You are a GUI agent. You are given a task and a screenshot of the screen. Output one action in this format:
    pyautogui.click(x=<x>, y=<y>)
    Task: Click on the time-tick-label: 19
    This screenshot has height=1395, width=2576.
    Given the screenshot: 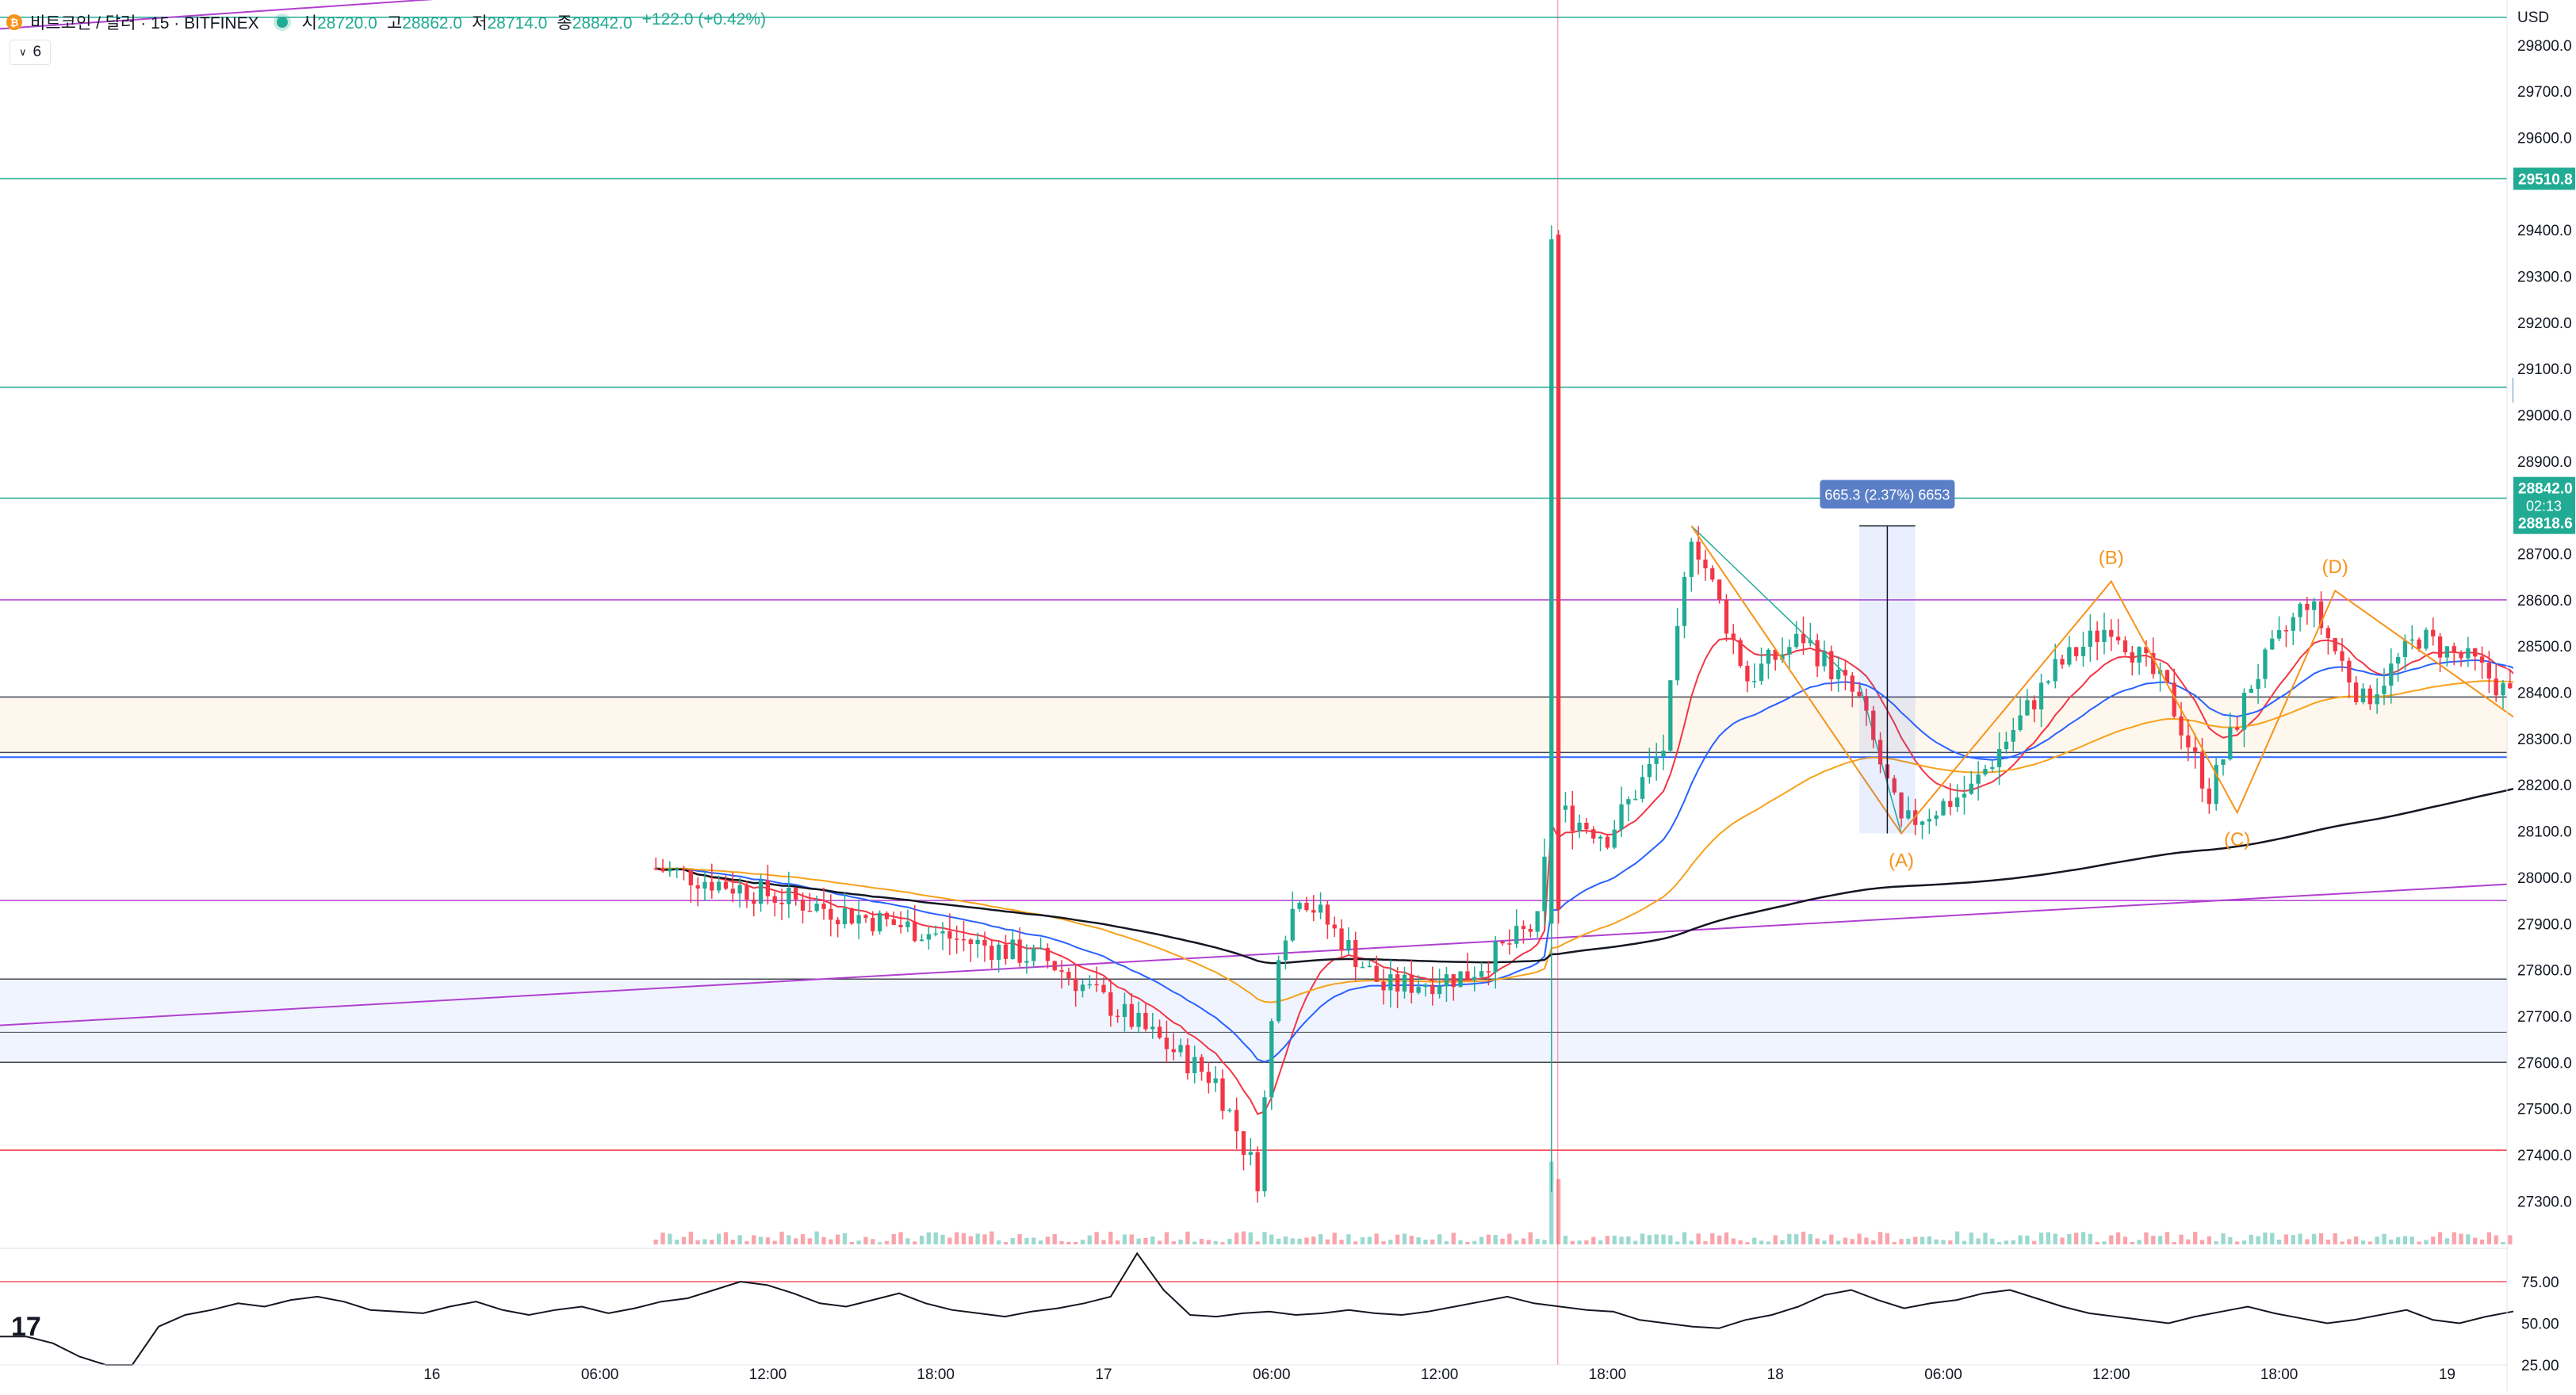 What is the action you would take?
    pyautogui.click(x=2447, y=1374)
    